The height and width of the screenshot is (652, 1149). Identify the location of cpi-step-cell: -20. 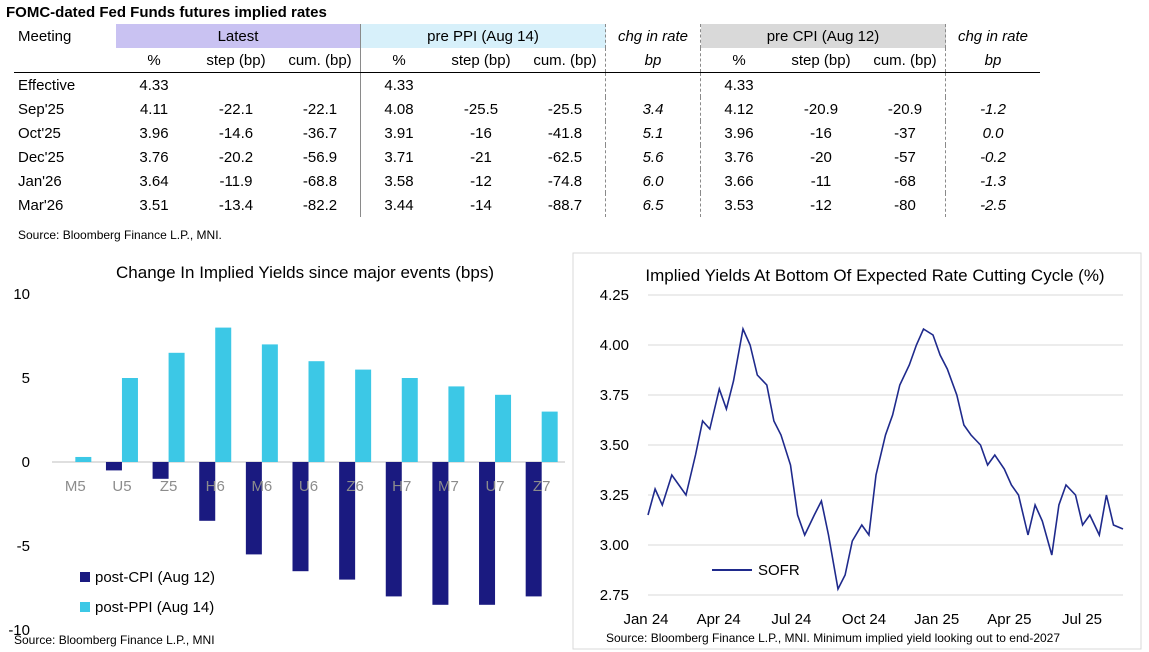
(821, 157).